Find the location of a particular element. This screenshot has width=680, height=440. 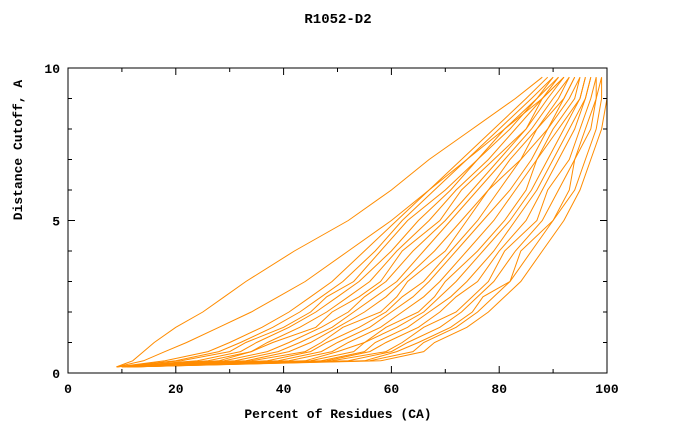

y-axis-label: Distance Cutoff, A is located at coordinates (18, 150).